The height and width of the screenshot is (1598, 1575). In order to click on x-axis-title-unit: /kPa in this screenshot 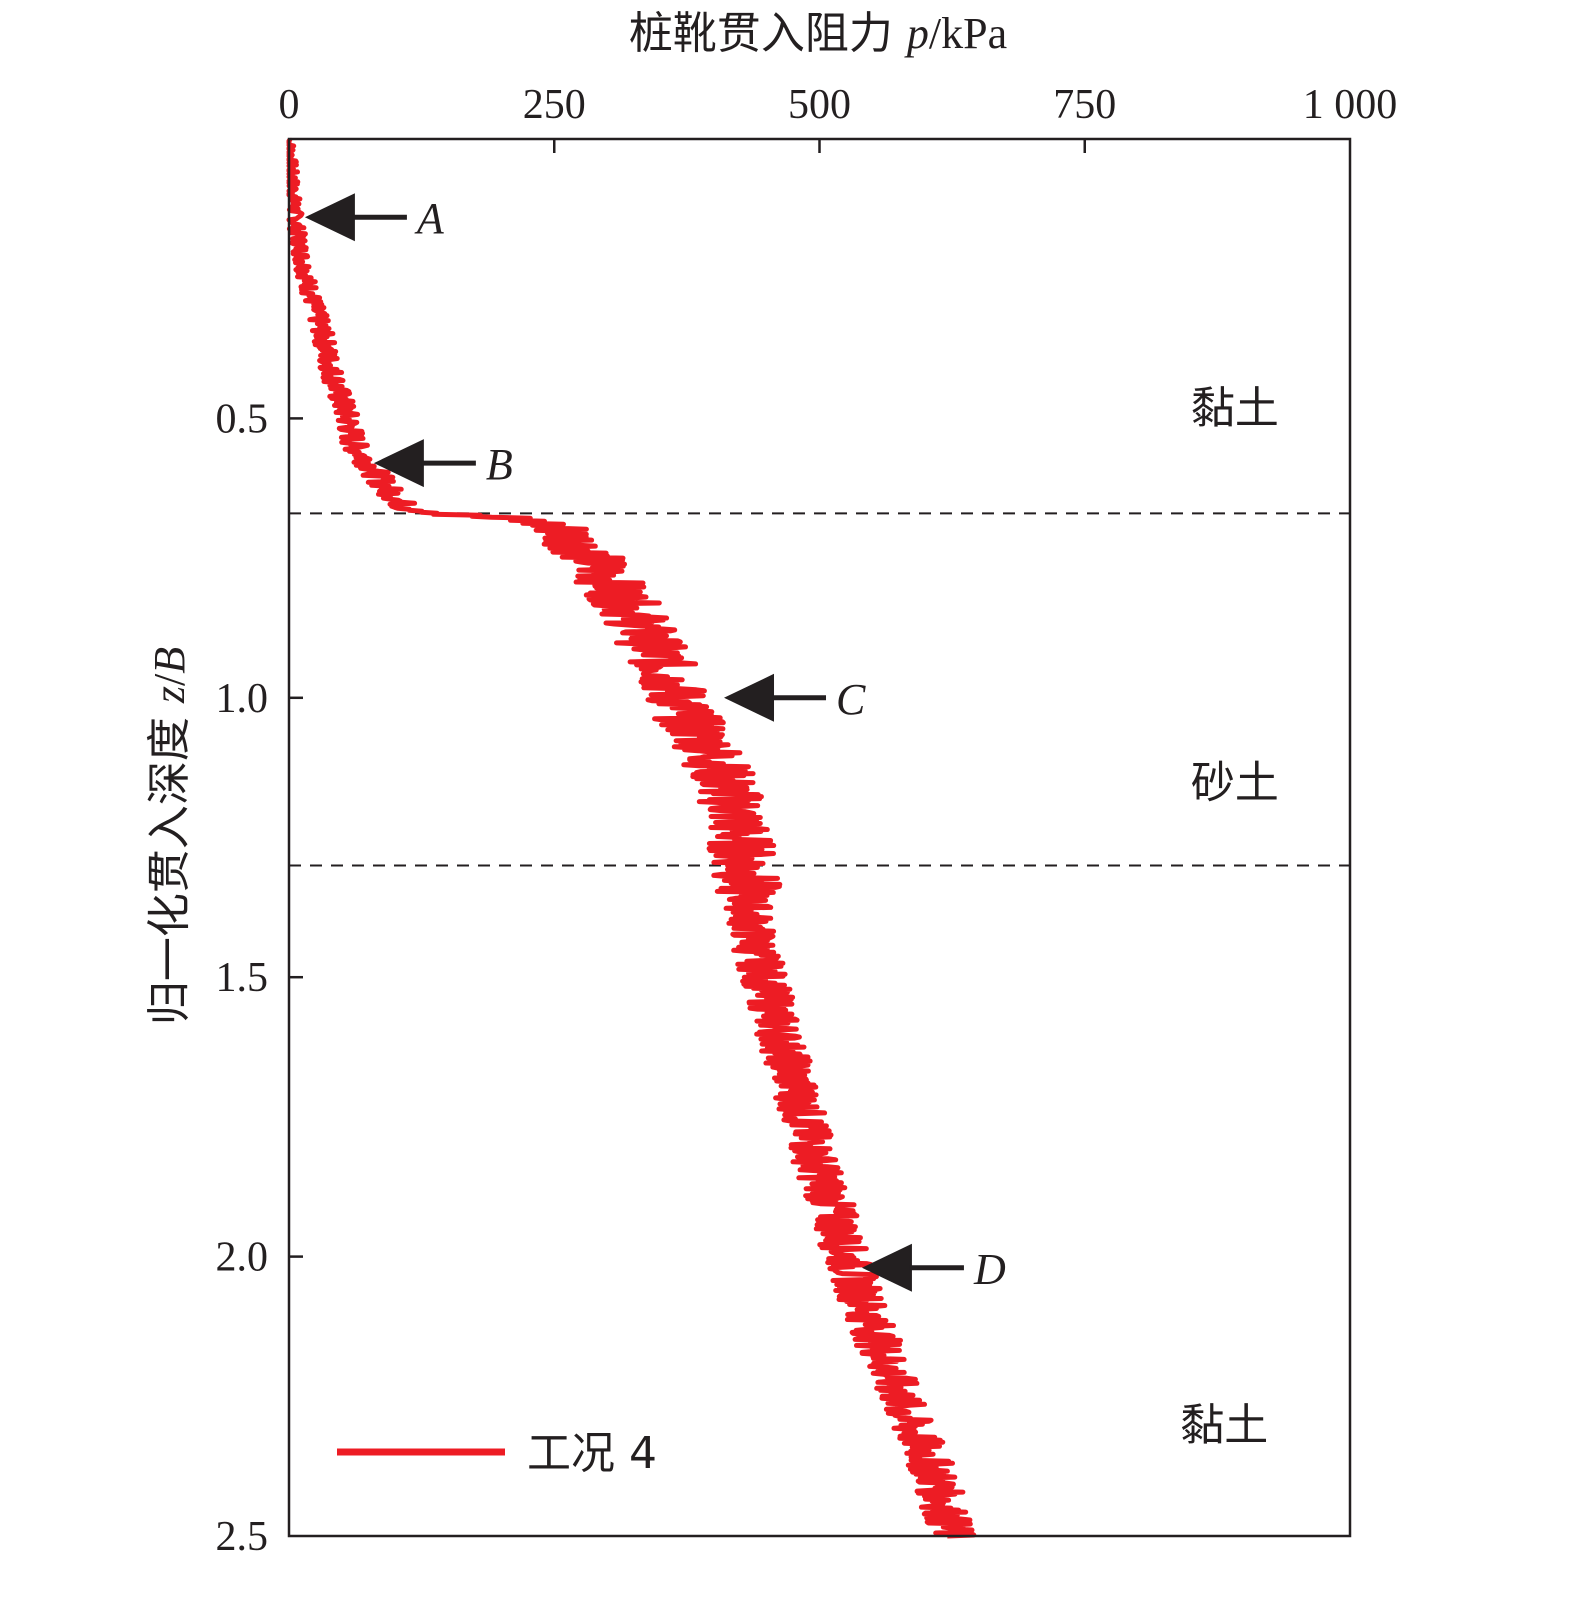, I will do `click(968, 33)`.